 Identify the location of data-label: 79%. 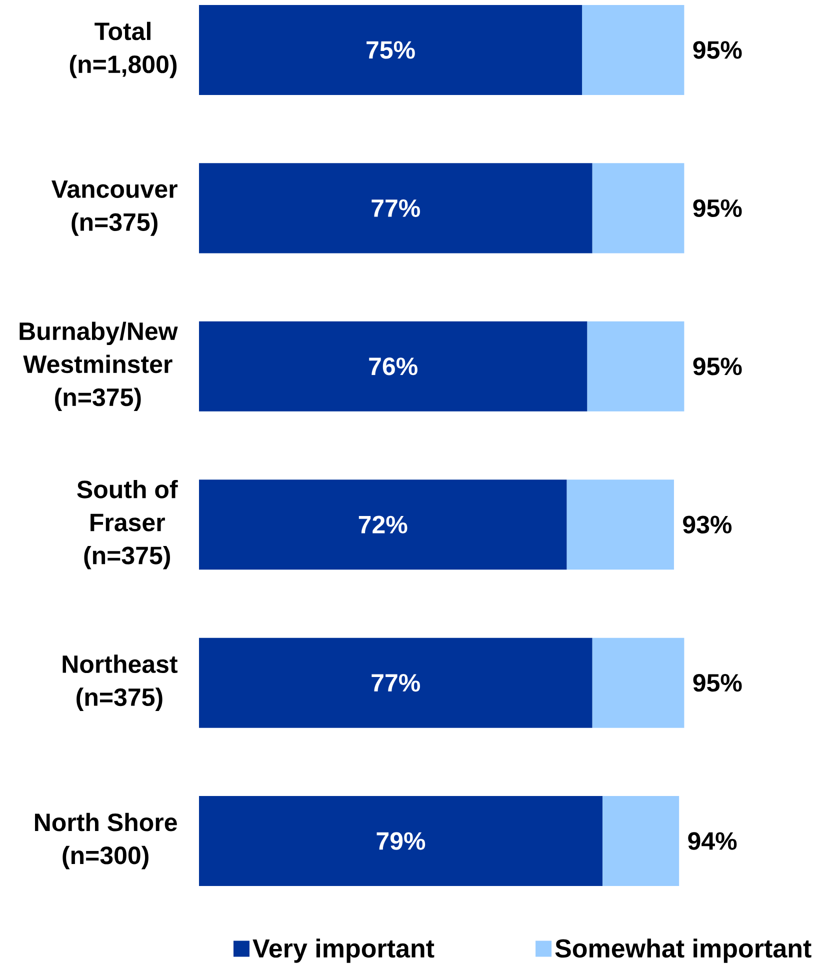
(401, 841).